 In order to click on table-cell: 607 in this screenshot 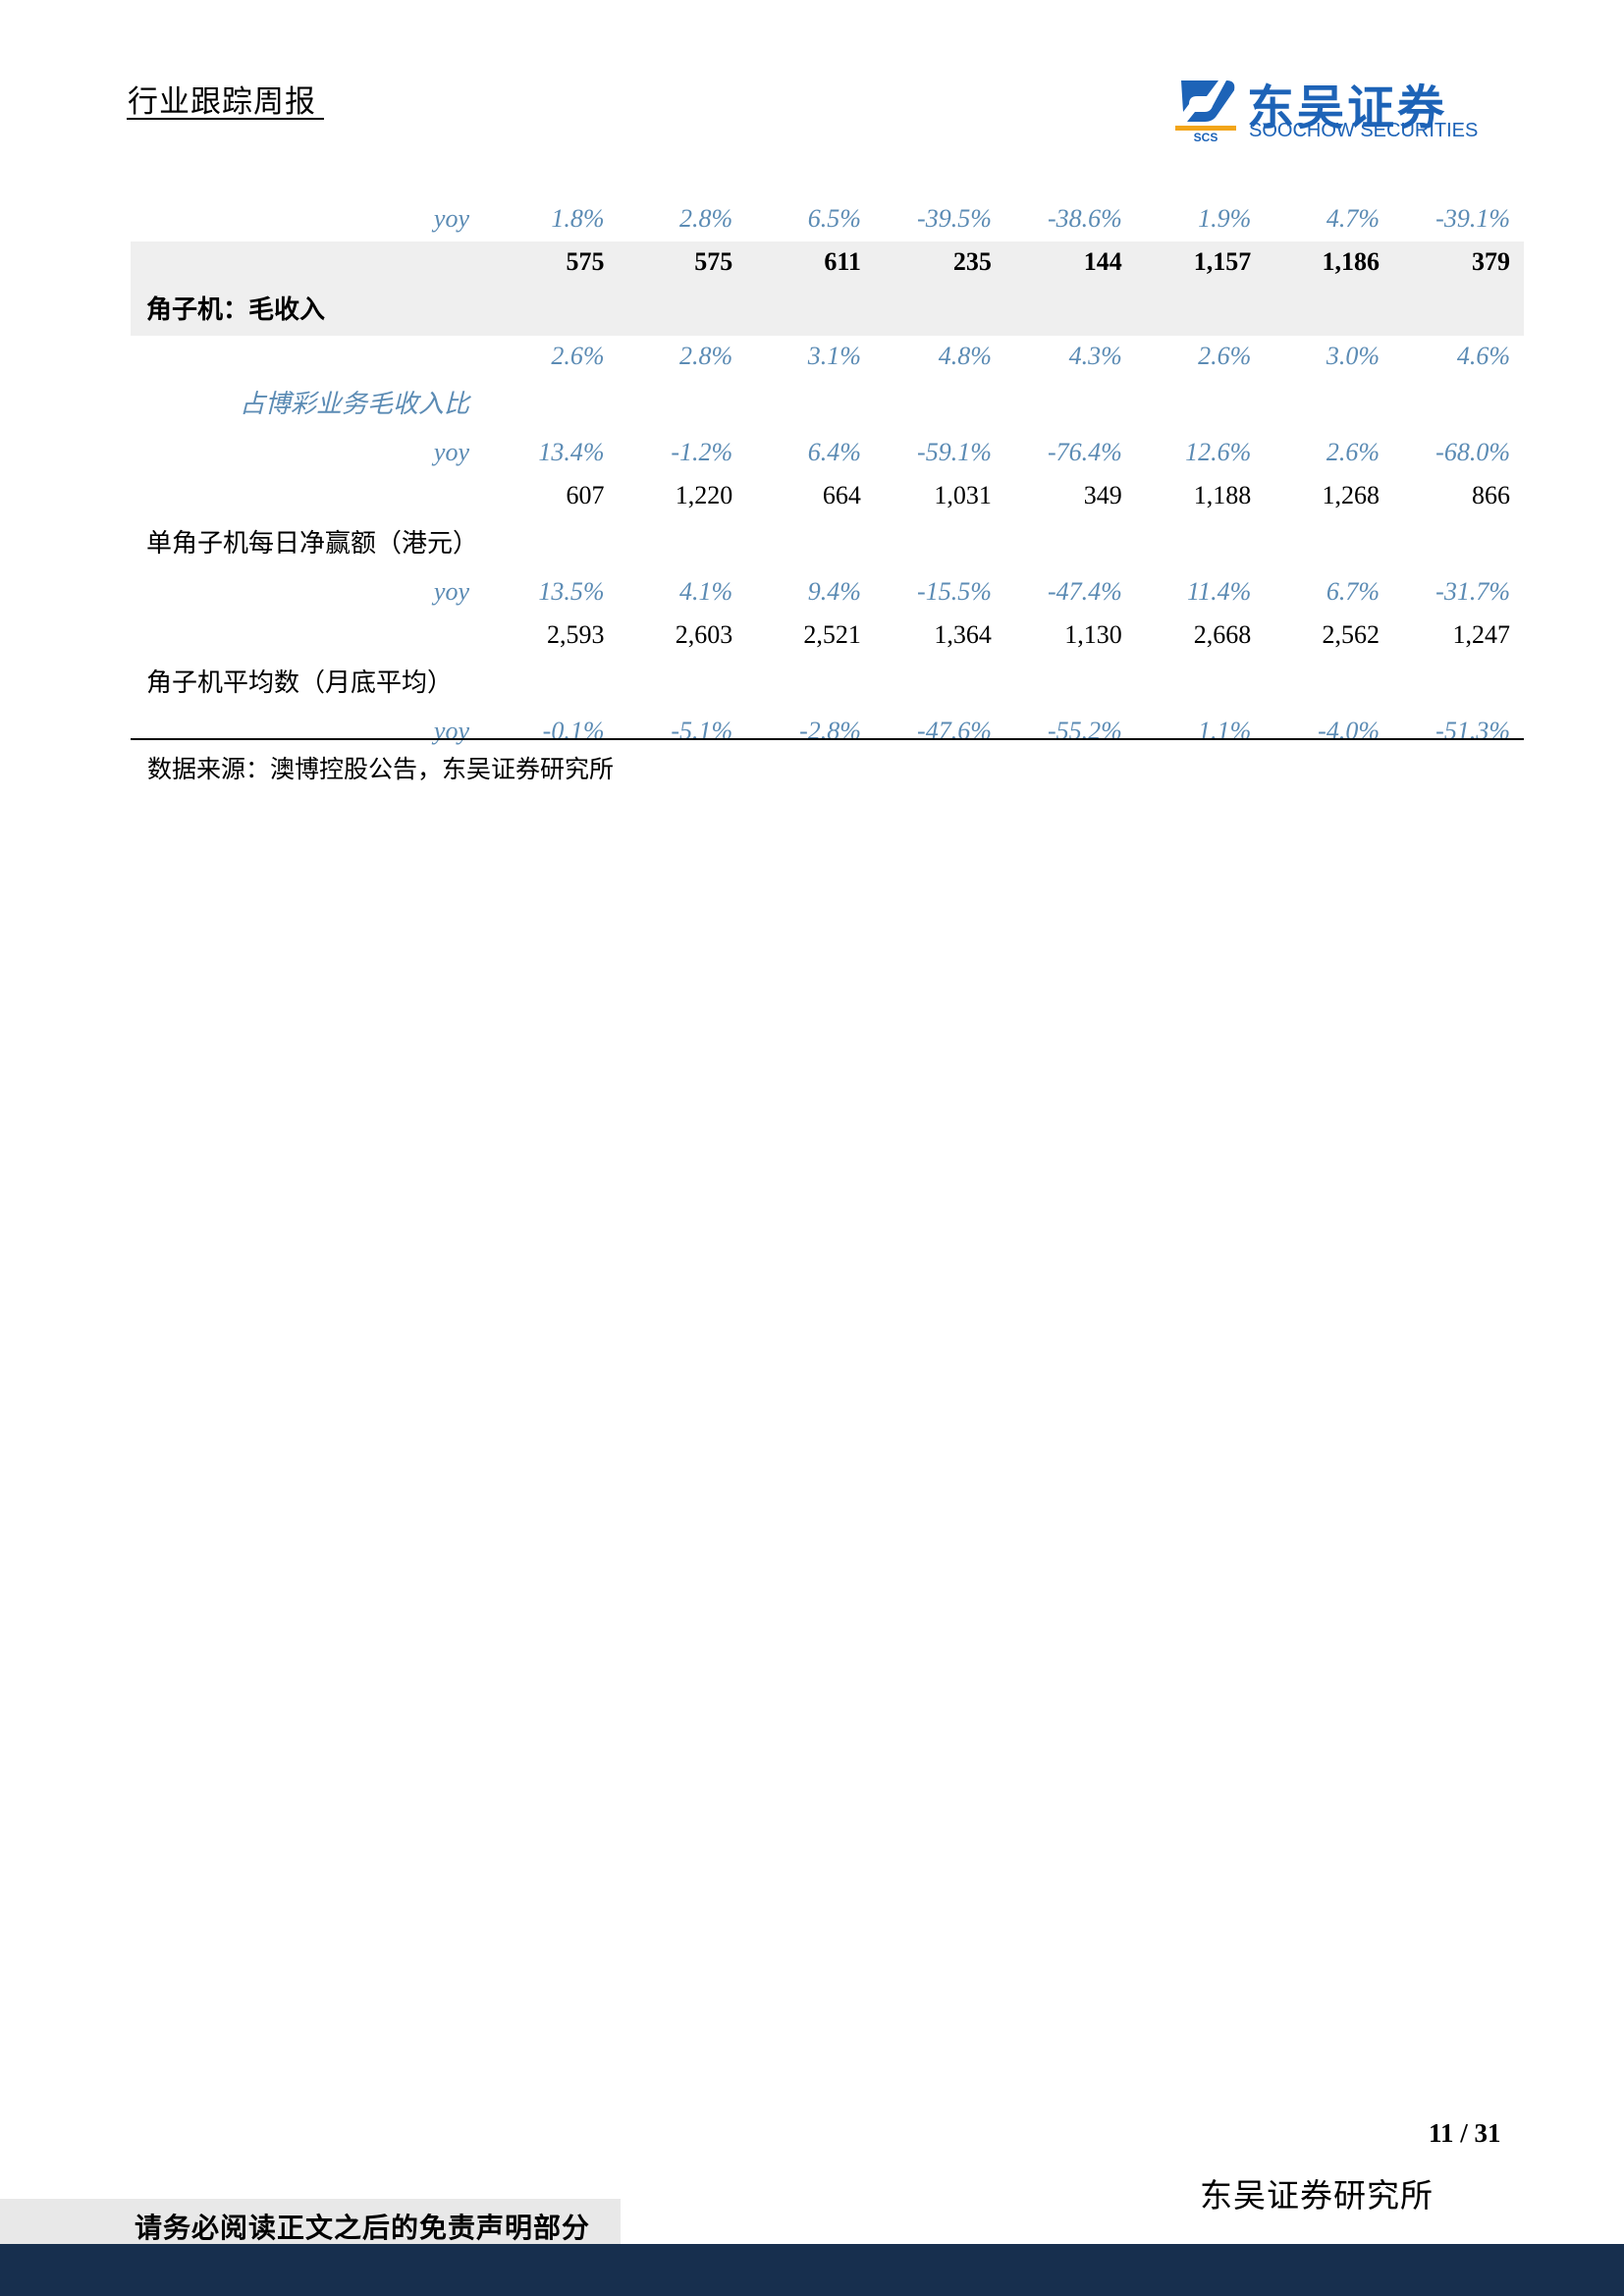, I will do `click(585, 495)`.